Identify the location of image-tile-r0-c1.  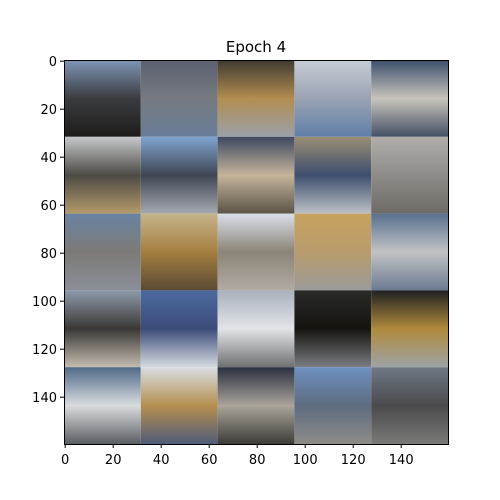
(179, 98).